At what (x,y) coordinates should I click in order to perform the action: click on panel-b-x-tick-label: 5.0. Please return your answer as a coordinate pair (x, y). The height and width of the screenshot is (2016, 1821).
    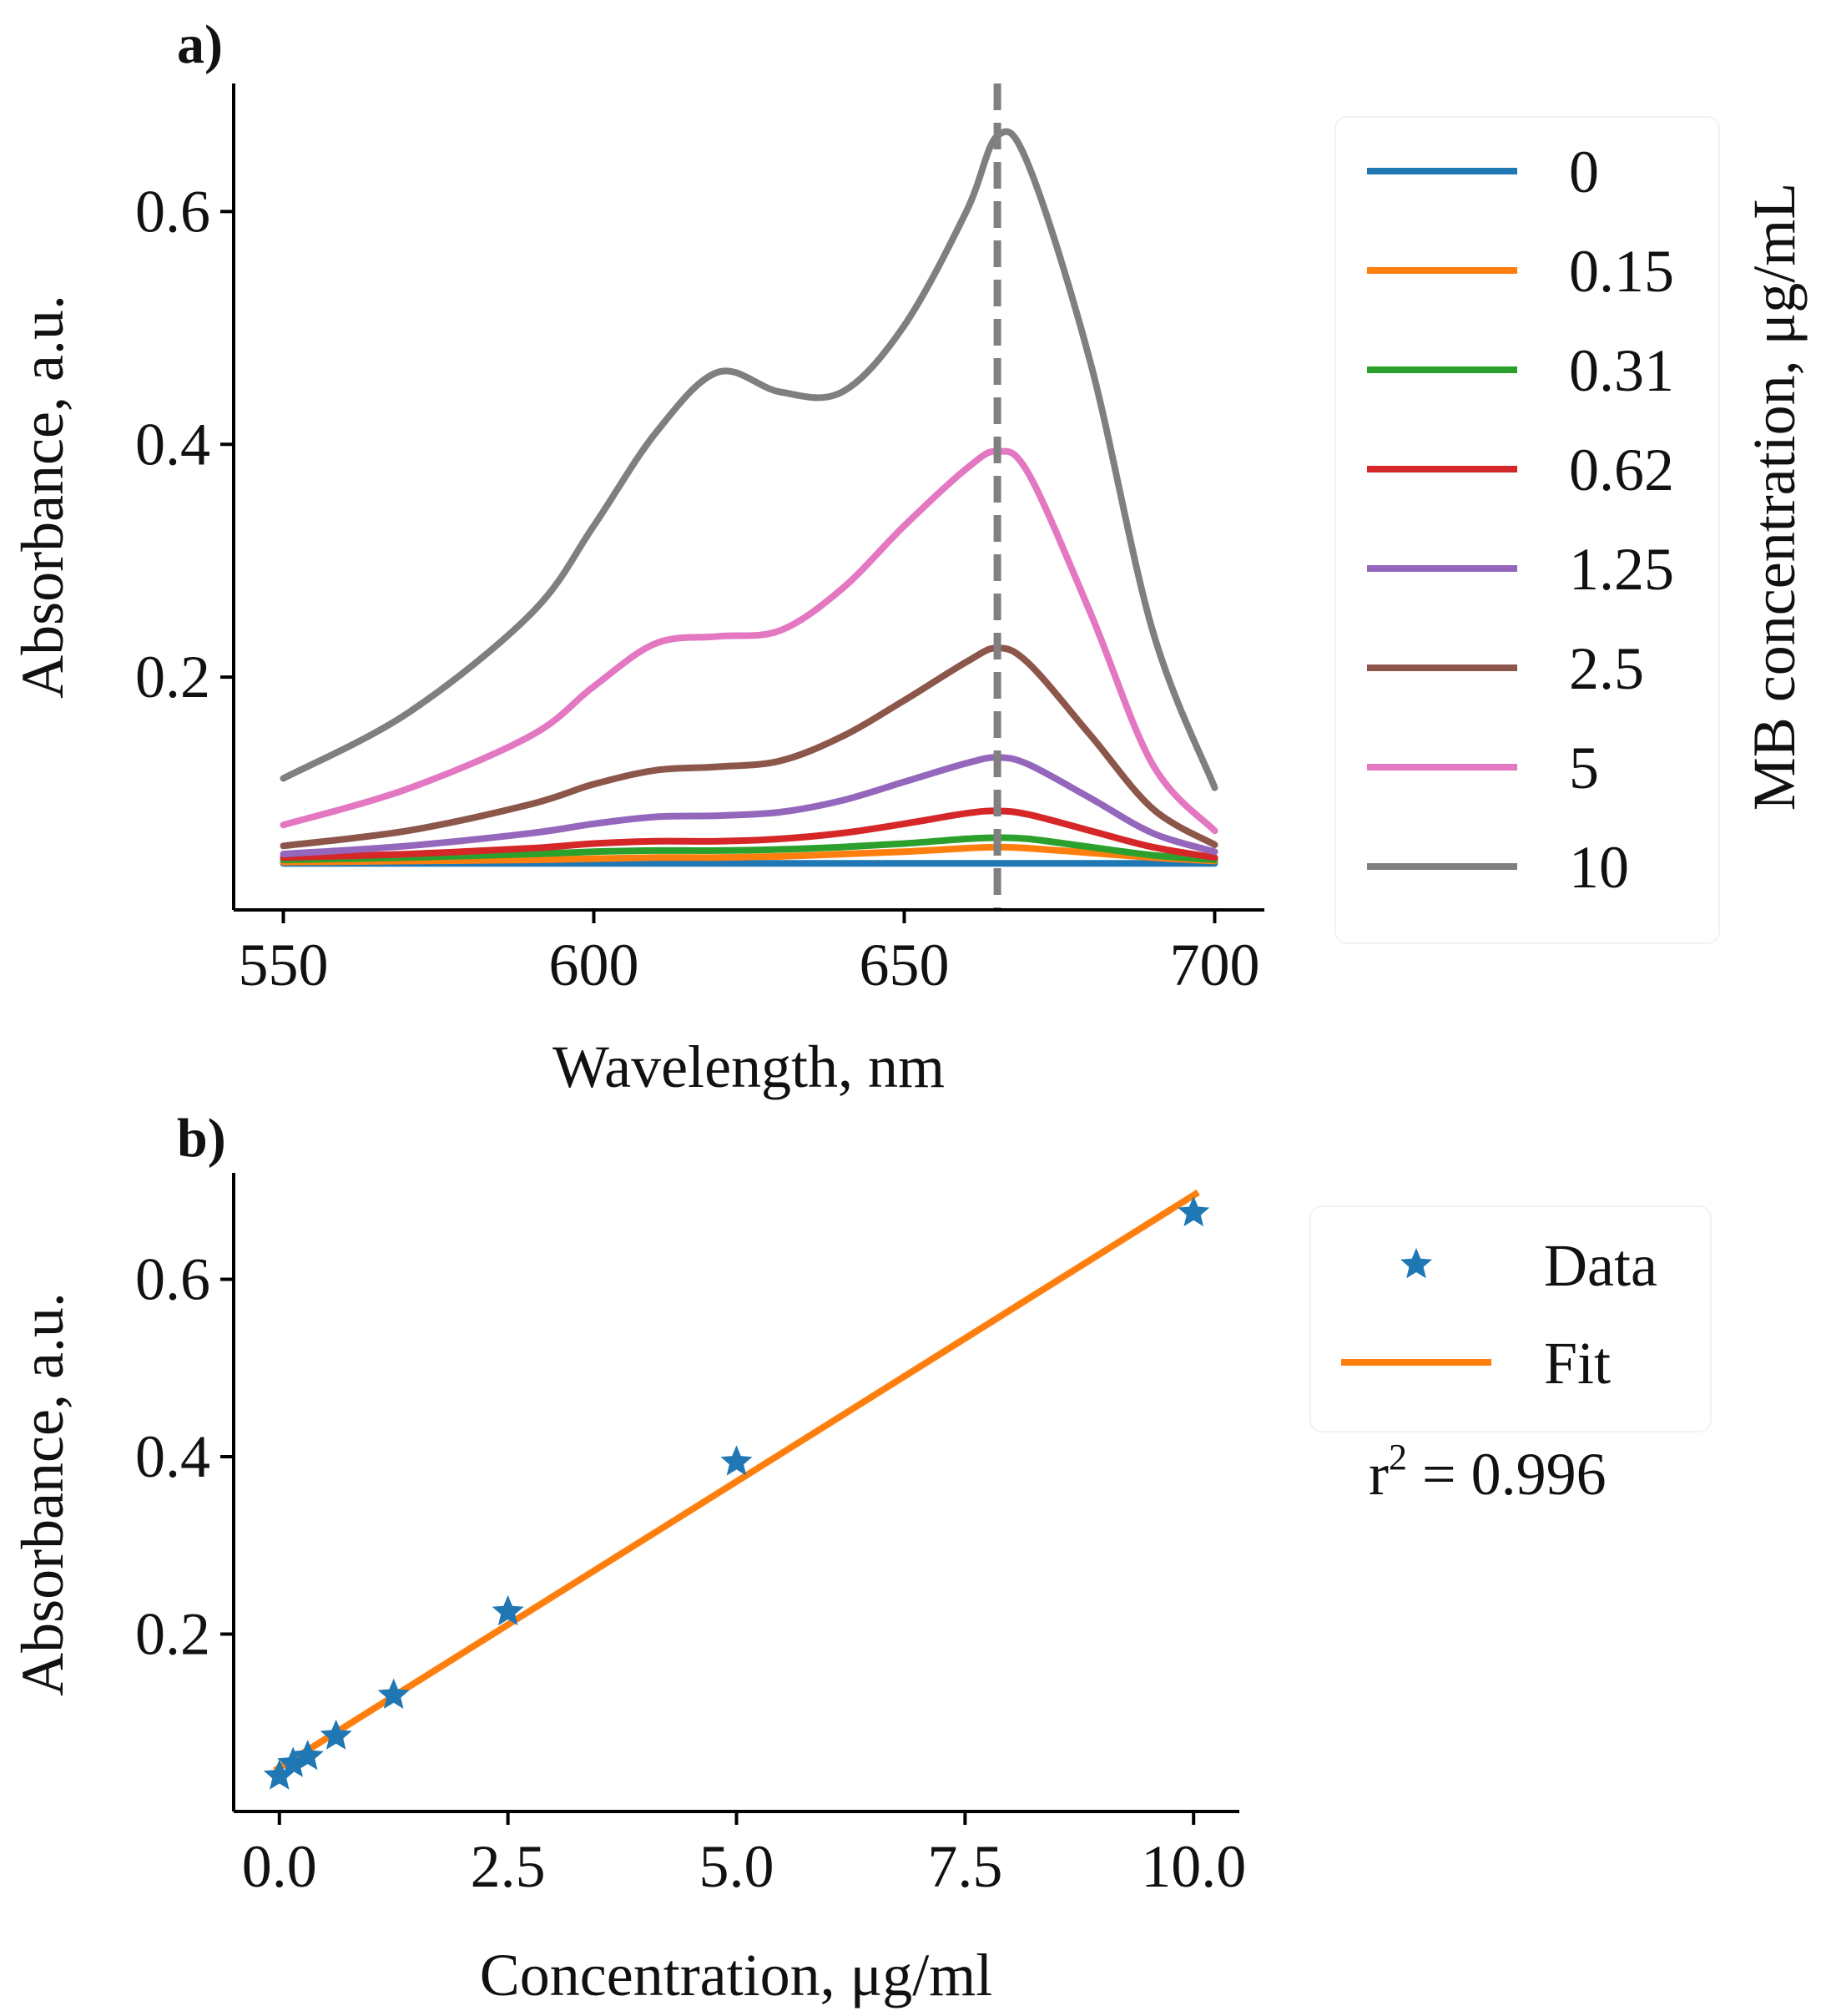
    Looking at the image, I should click on (736, 1866).